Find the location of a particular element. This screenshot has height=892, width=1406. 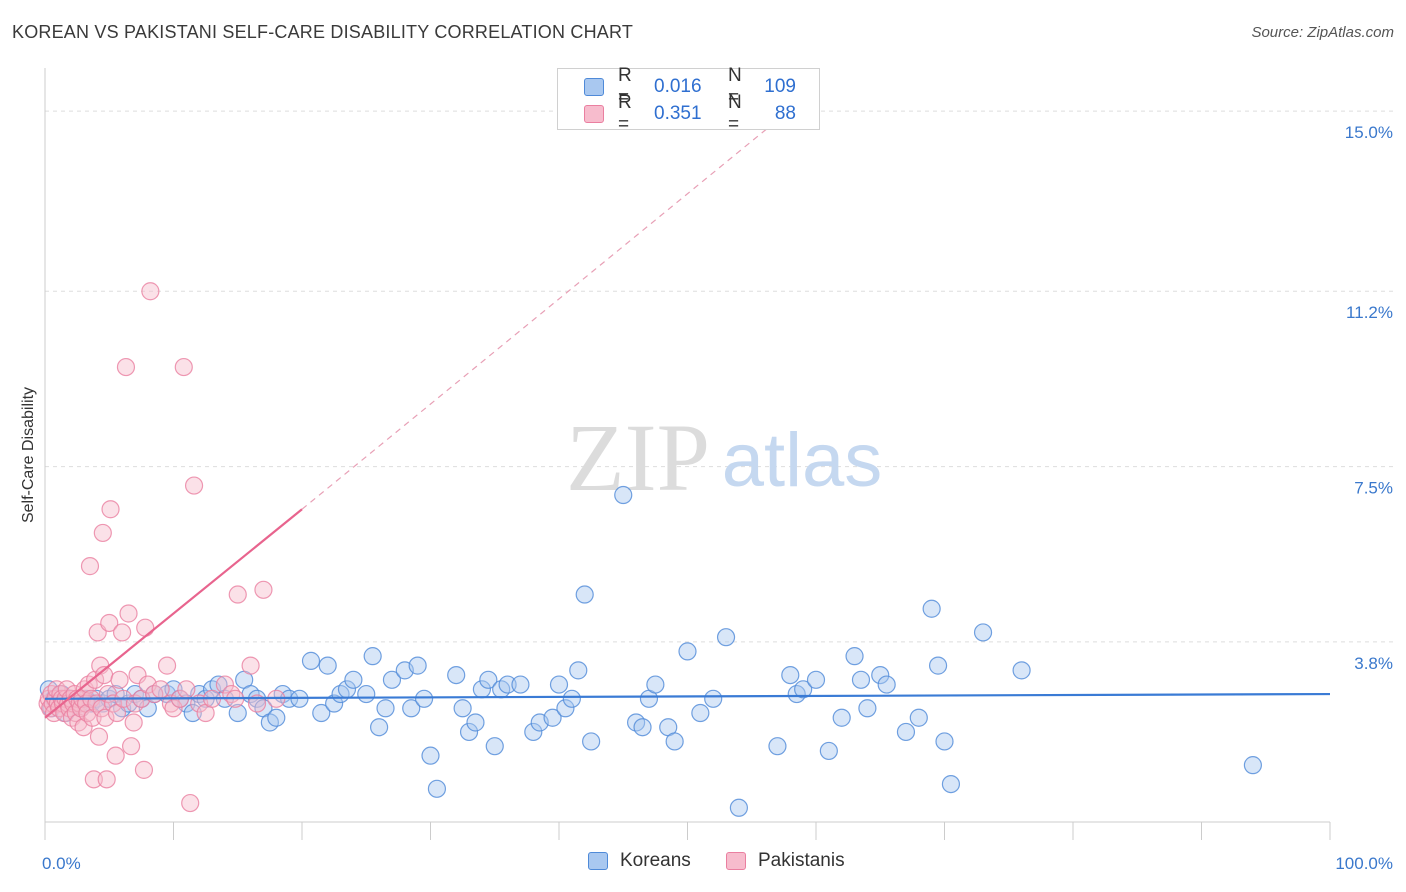

source-label: Source: ZipAtlas.com is located at coordinates (1322, 32).